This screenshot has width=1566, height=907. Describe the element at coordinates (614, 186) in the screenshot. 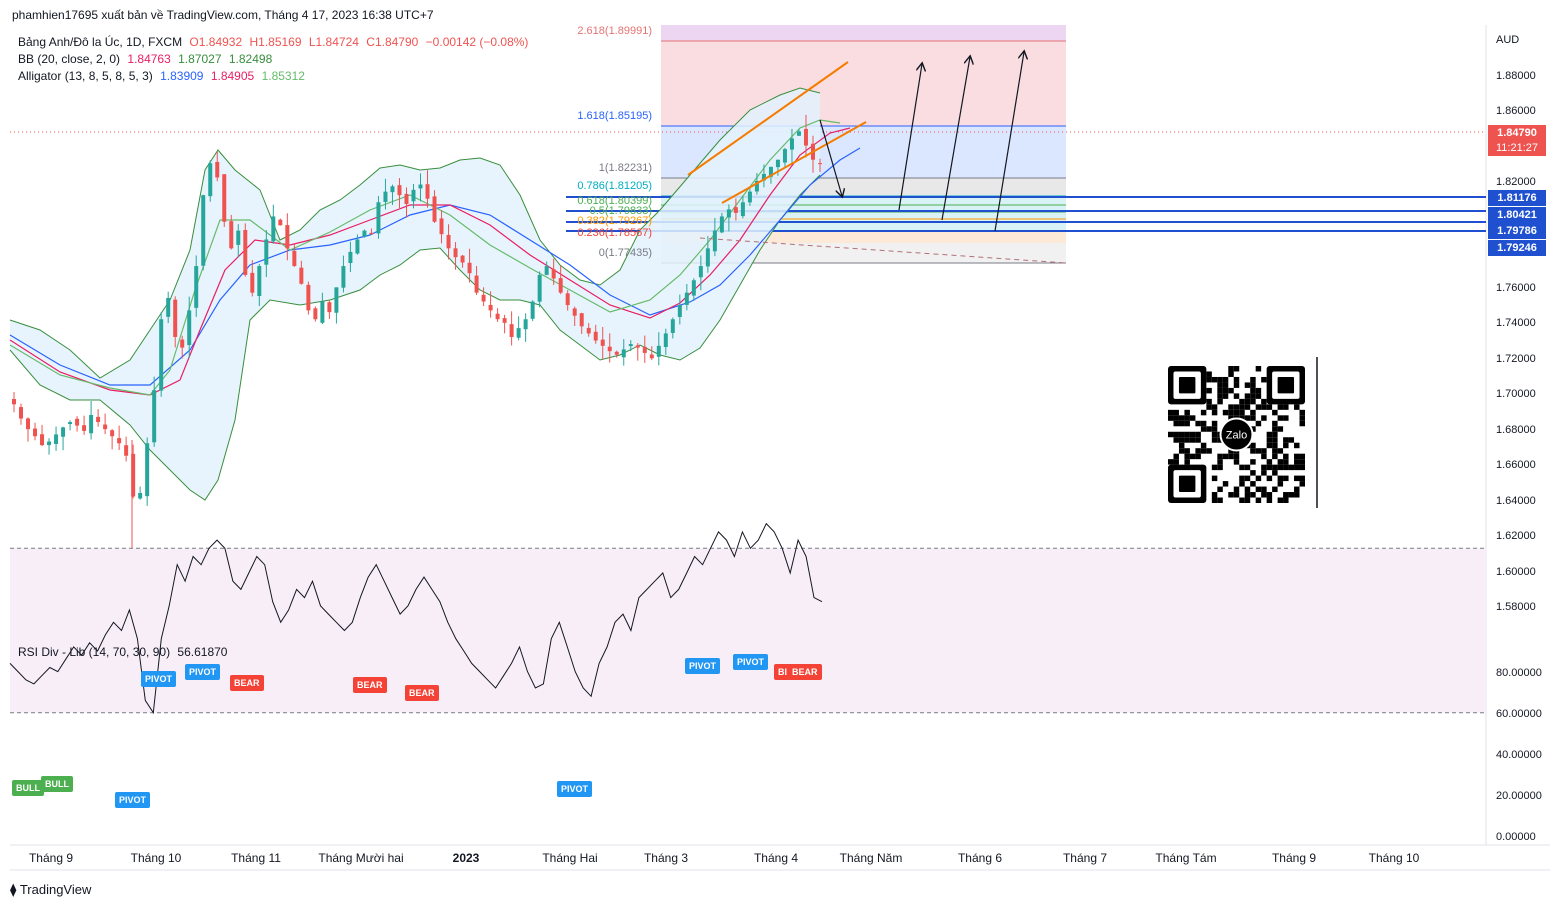

I see `fib-label: 0.786(1.81205)` at that location.